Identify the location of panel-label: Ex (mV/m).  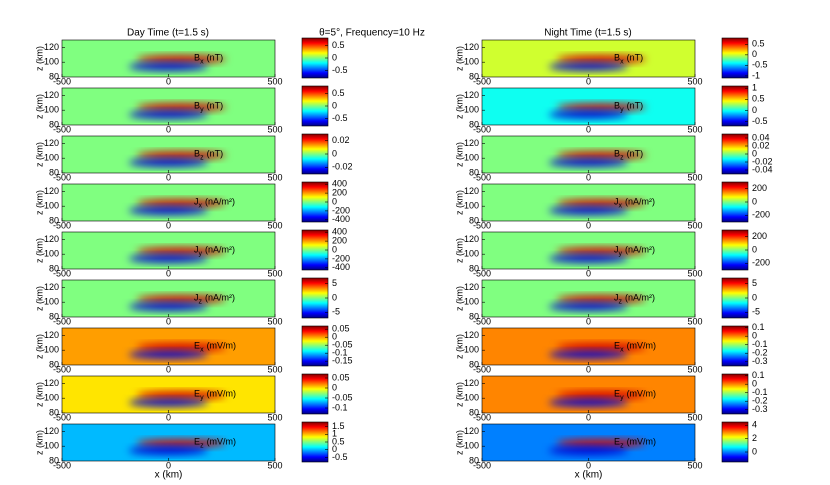
(635, 347).